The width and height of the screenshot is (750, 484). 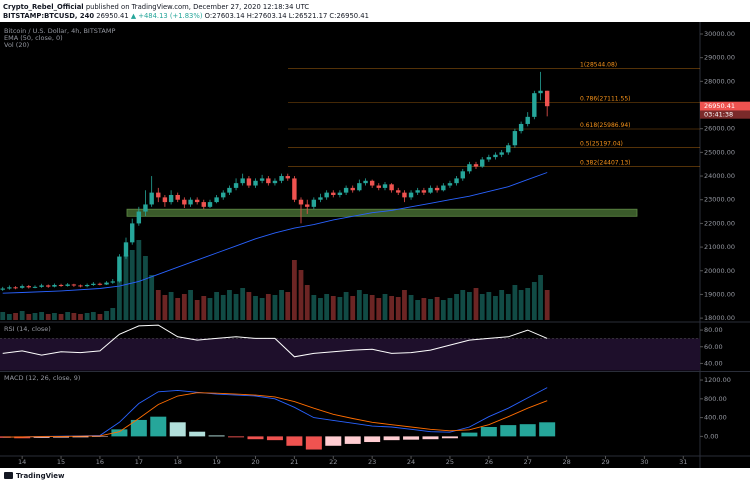 I want to click on y-tick-label: 22000.00, so click(x=719, y=223).